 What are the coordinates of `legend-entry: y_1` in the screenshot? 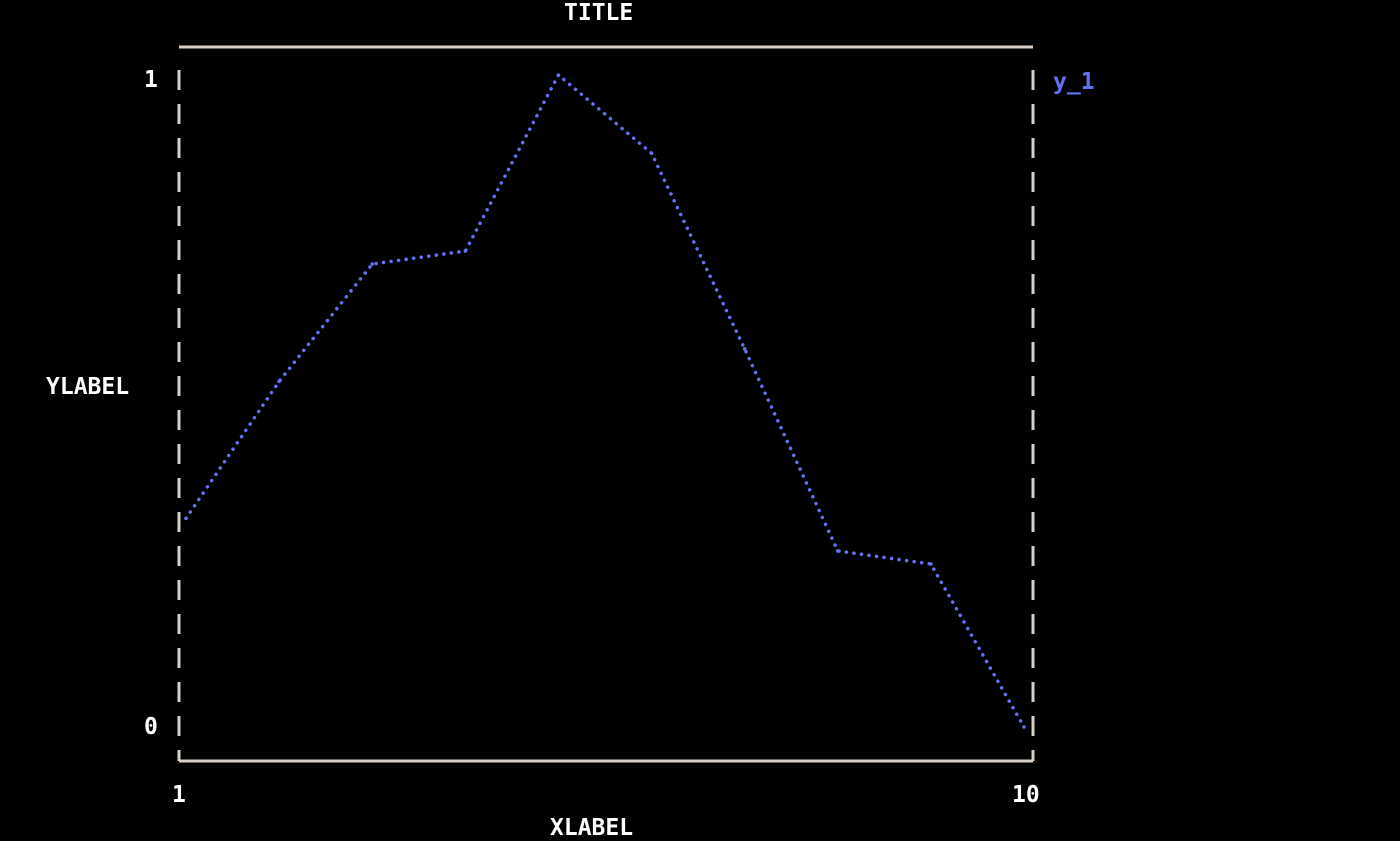 It's located at (1074, 82).